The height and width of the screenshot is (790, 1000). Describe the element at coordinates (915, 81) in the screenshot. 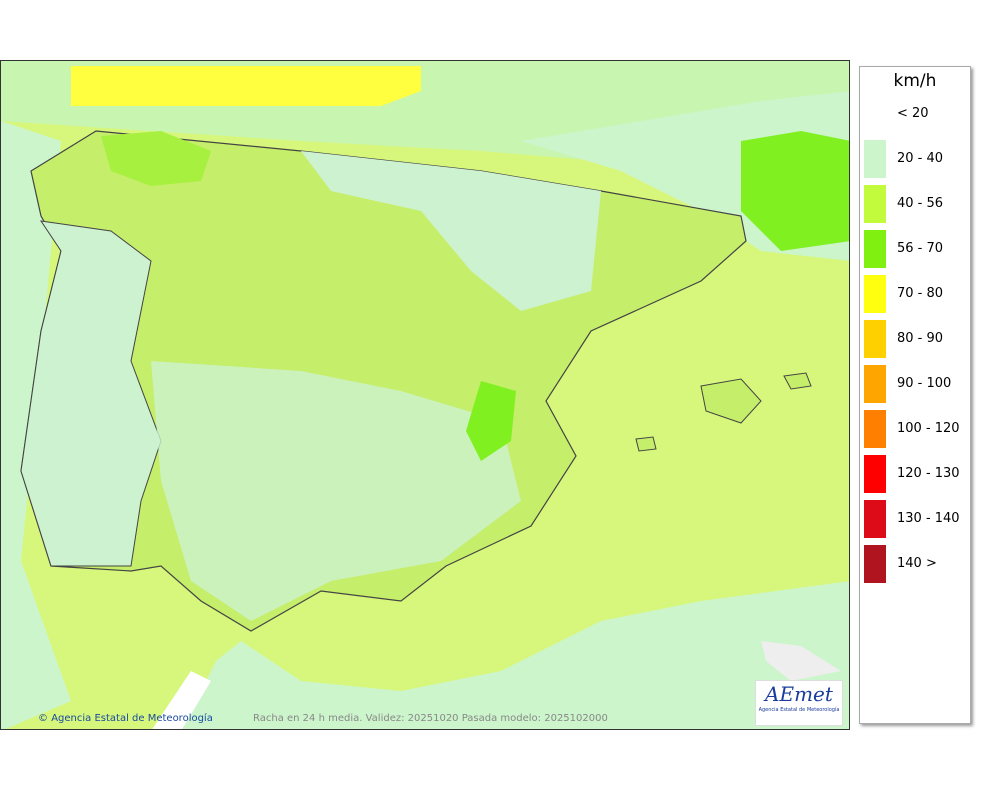

I see `legend-unit: km/h` at that location.